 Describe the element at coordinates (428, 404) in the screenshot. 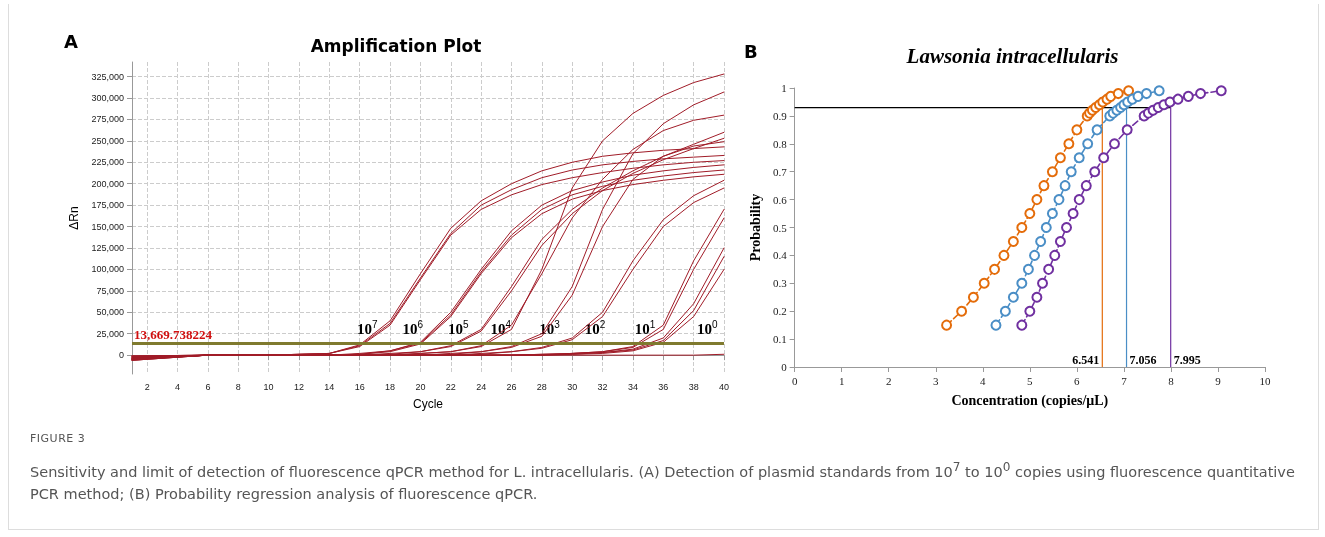

I see `x-axis-title: Cycle` at that location.